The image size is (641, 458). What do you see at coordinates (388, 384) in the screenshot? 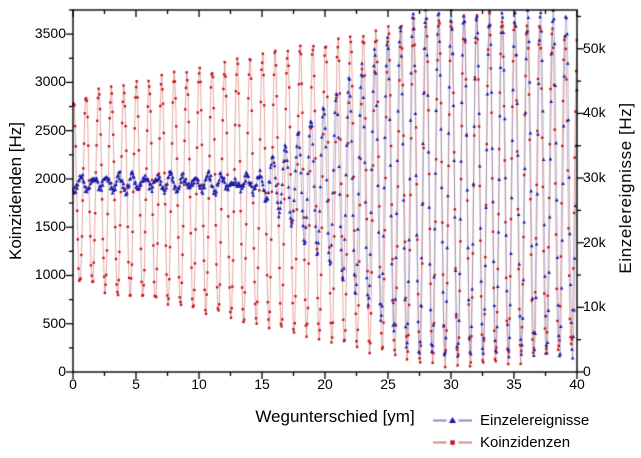
I see `x-tick-label: 25` at bounding box center [388, 384].